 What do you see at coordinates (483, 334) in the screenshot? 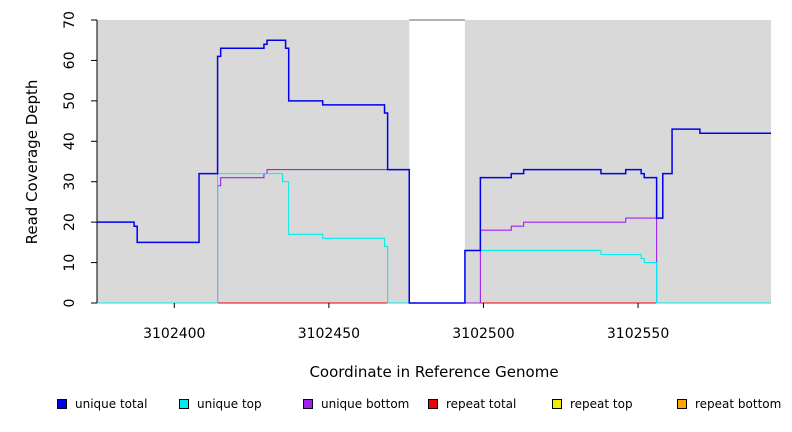
I see `x-tick-label: 3102500` at bounding box center [483, 334].